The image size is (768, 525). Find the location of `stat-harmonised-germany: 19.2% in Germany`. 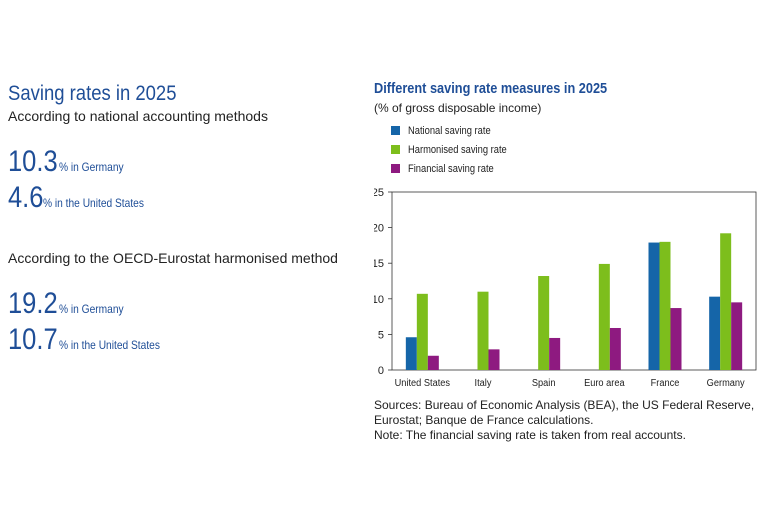

stat-harmonised-germany: 19.2% in Germany is located at coordinates (183, 304).